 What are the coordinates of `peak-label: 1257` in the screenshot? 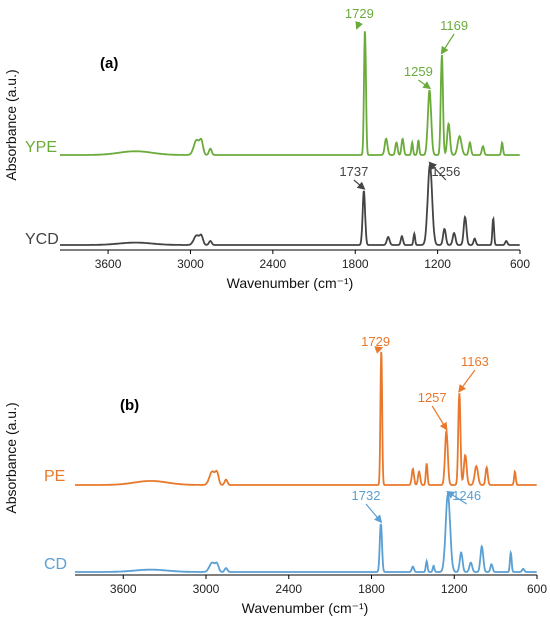 It's located at (432, 397).